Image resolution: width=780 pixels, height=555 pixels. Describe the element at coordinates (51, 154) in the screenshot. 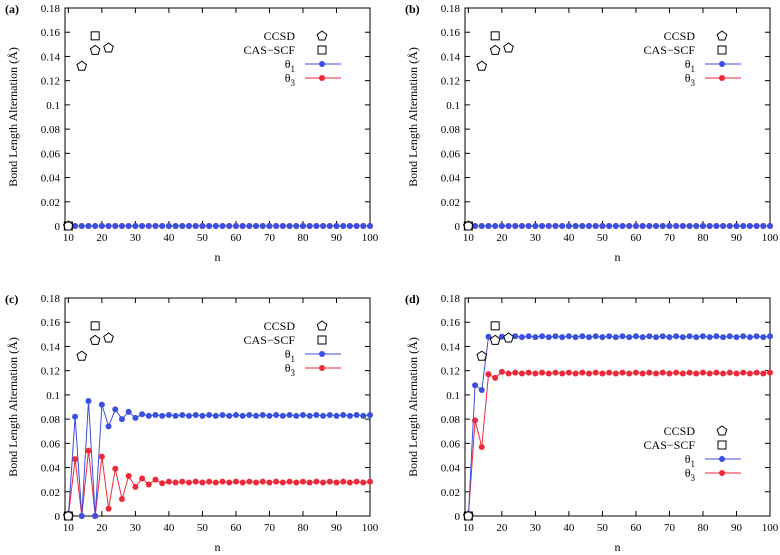

I see `y-tick-label: 0.06` at that location.